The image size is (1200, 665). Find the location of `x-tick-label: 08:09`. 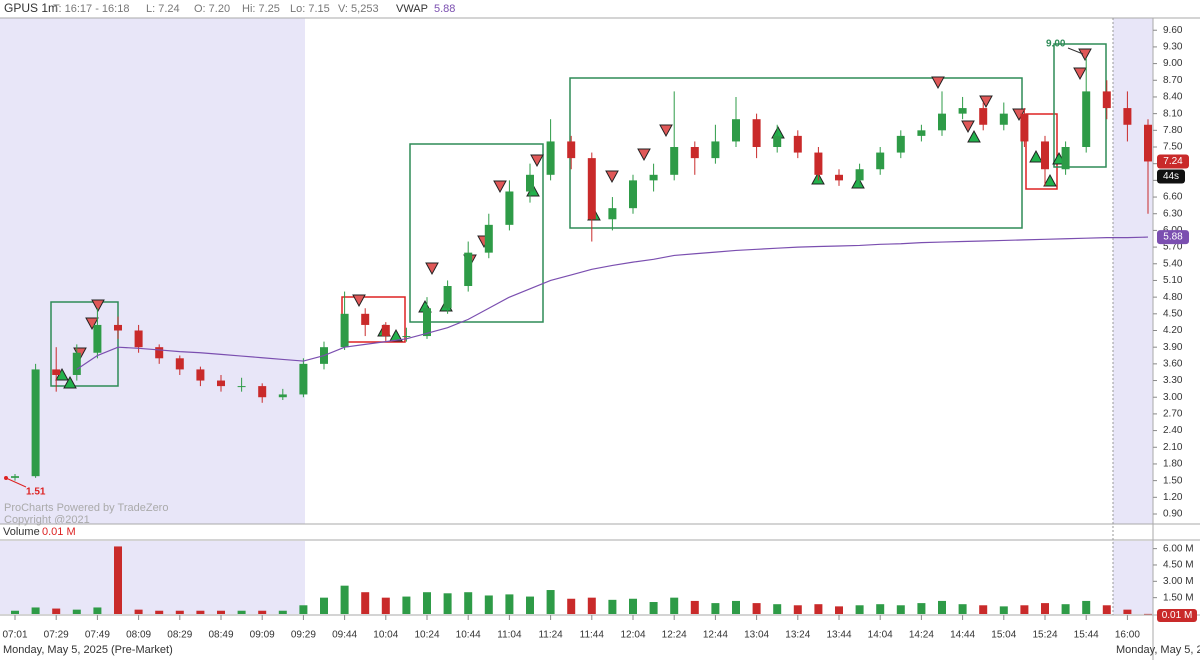

x-tick-label: 08:09 is located at coordinates (138, 635).